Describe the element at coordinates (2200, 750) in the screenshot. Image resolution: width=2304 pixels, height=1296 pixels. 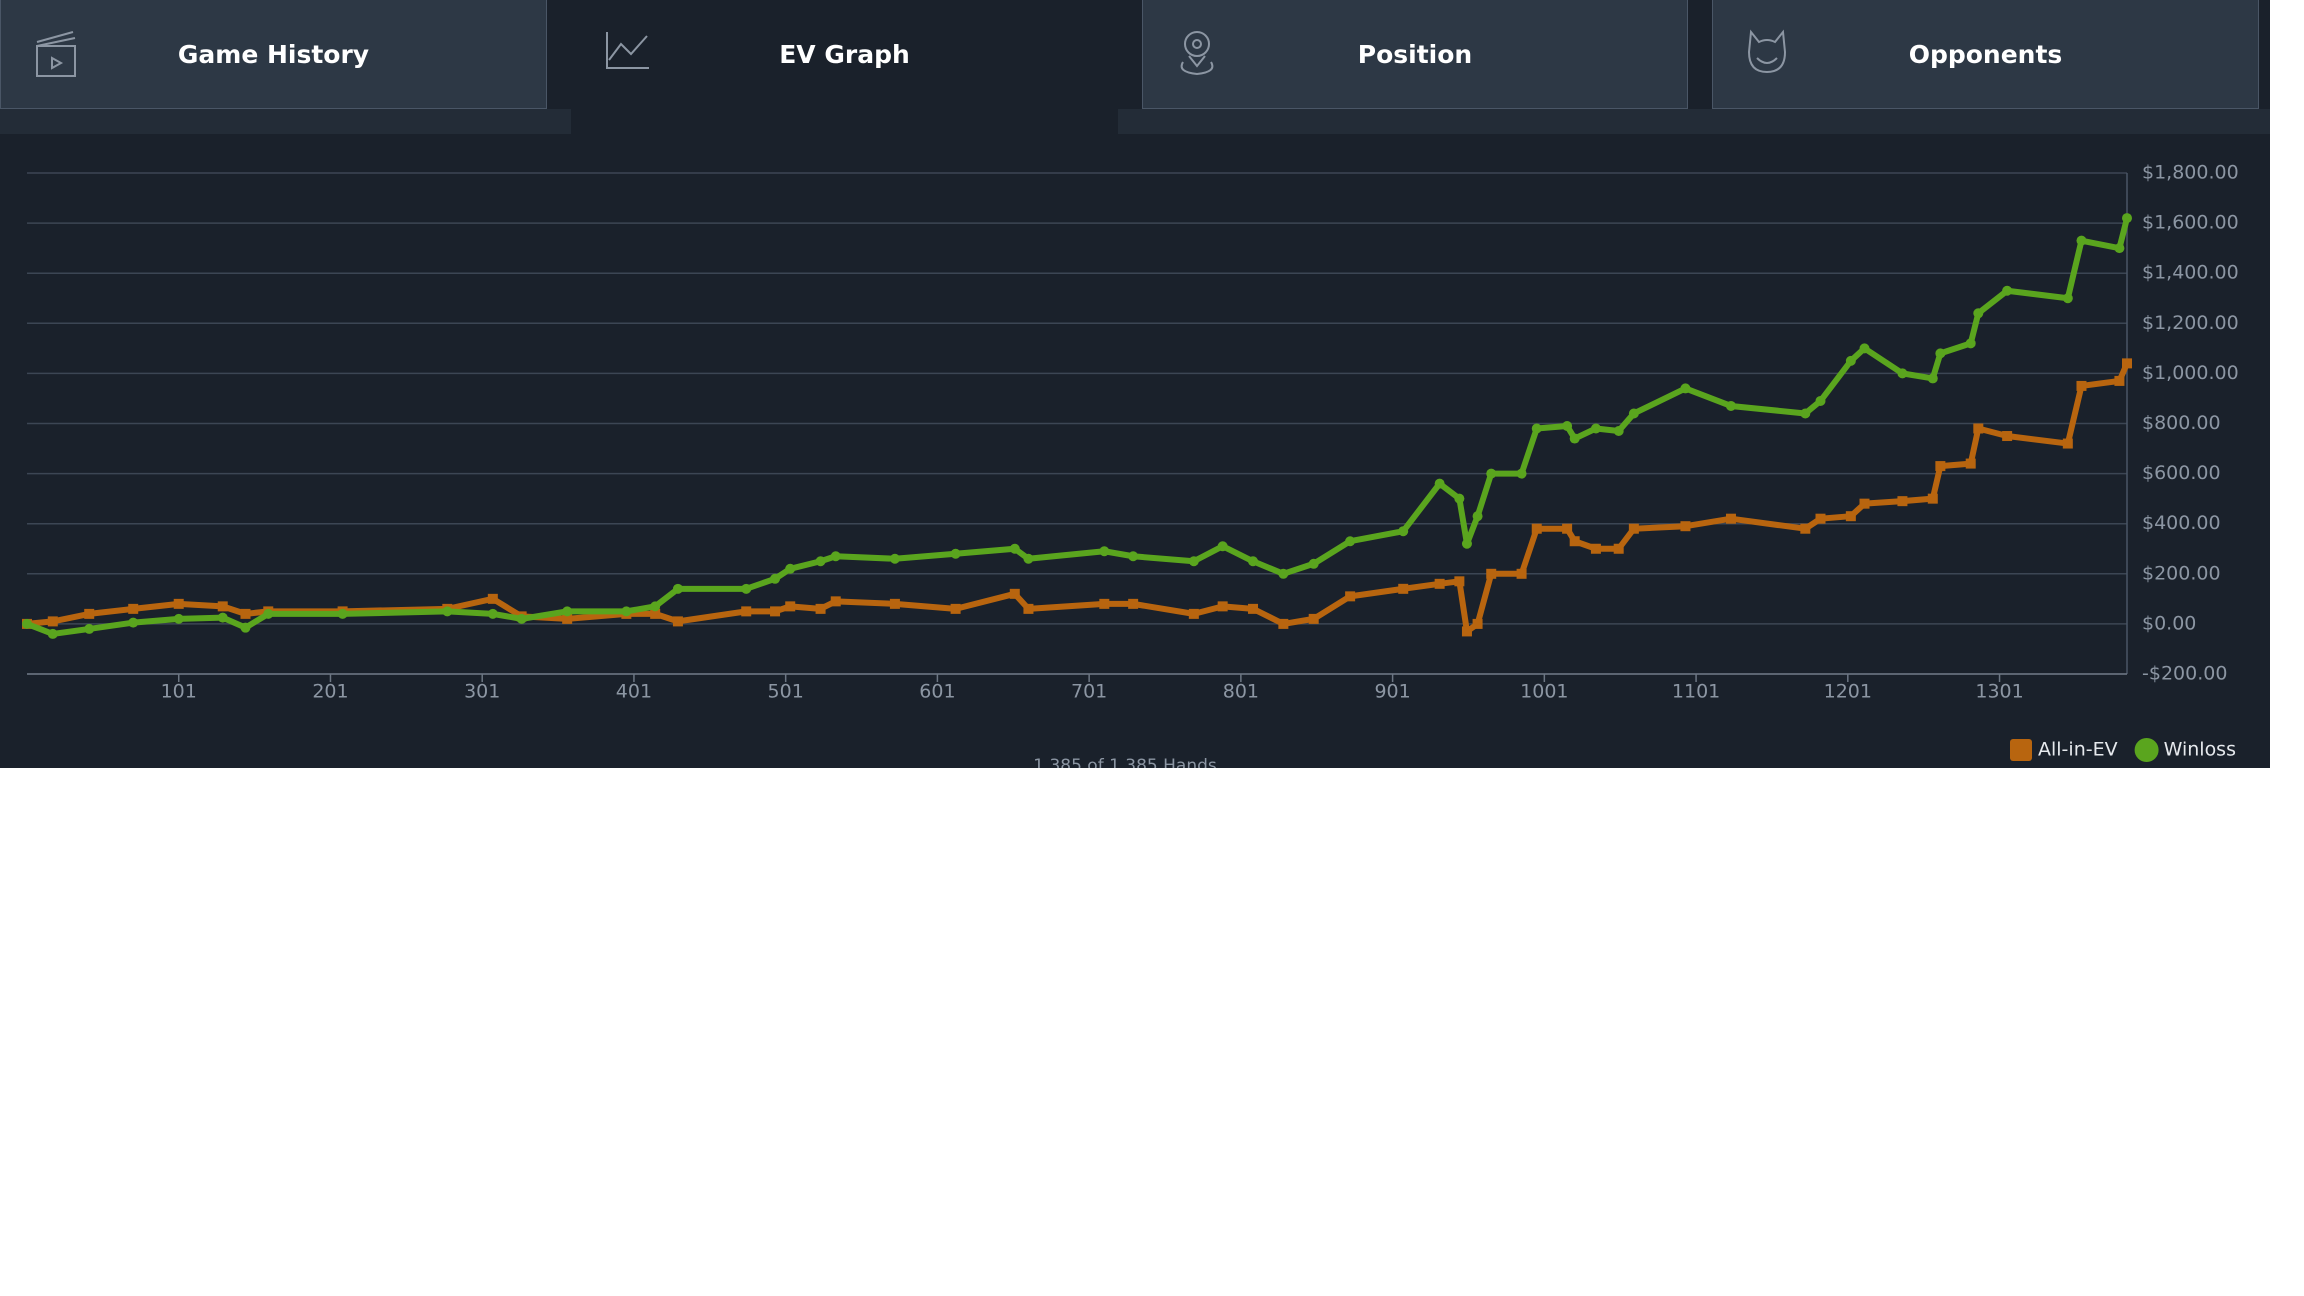
I see `legend-label: Winloss` at that location.